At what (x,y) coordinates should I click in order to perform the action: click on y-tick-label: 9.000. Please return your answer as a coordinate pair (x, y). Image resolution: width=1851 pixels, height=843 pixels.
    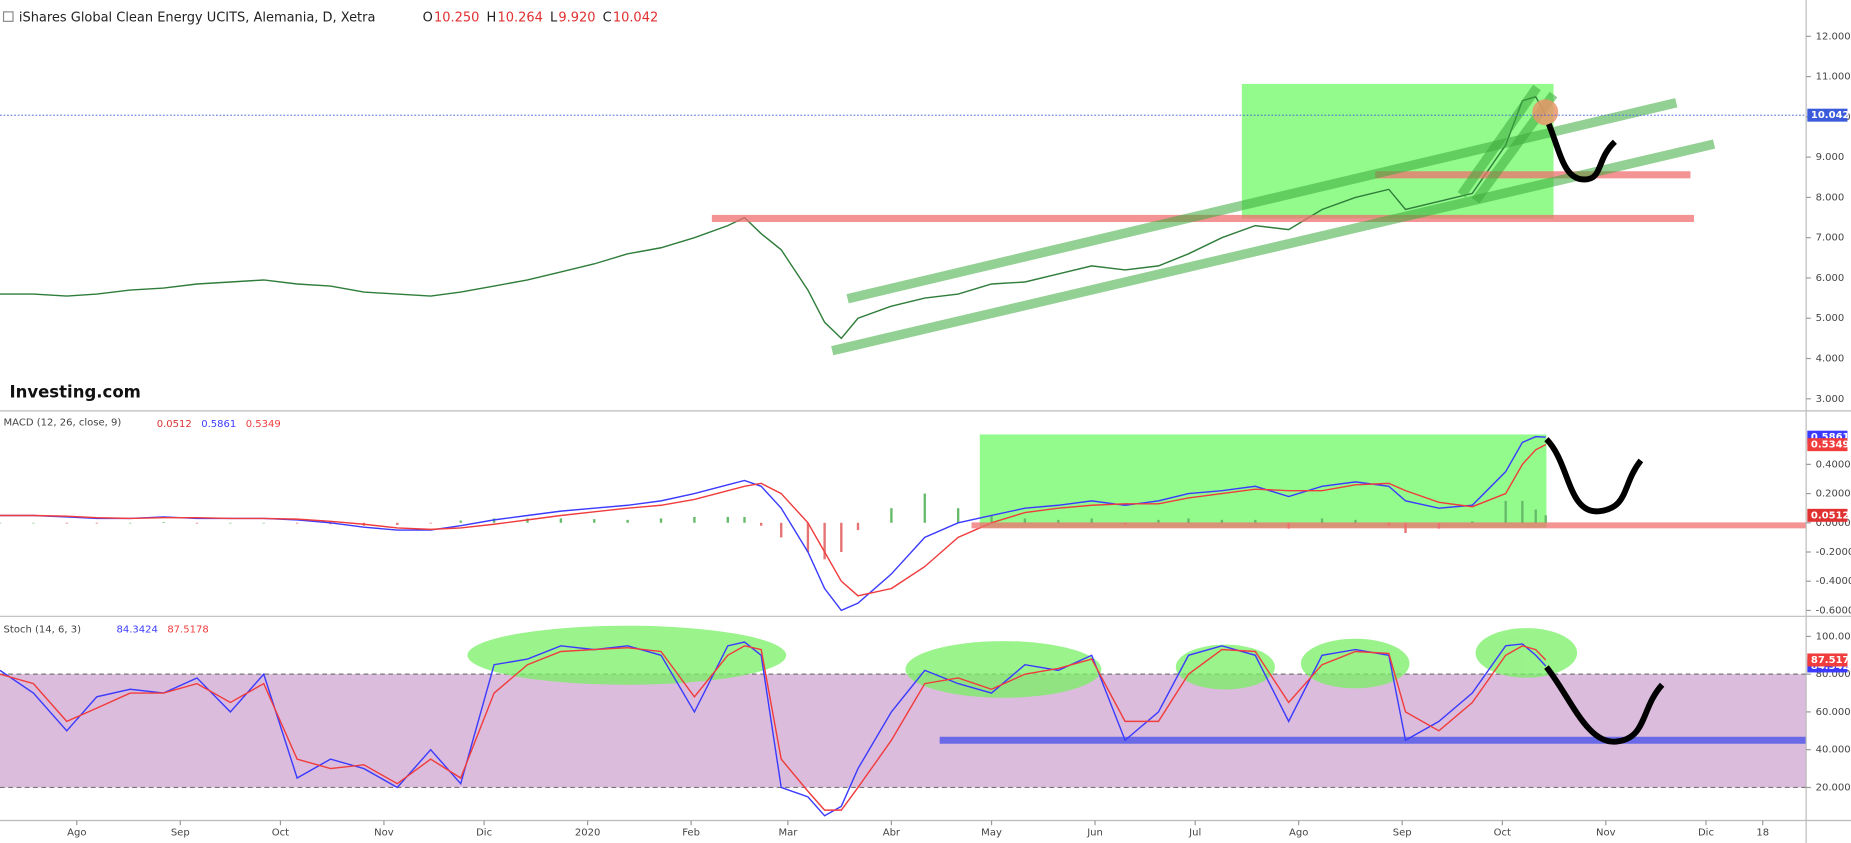
    Looking at the image, I should click on (1830, 157).